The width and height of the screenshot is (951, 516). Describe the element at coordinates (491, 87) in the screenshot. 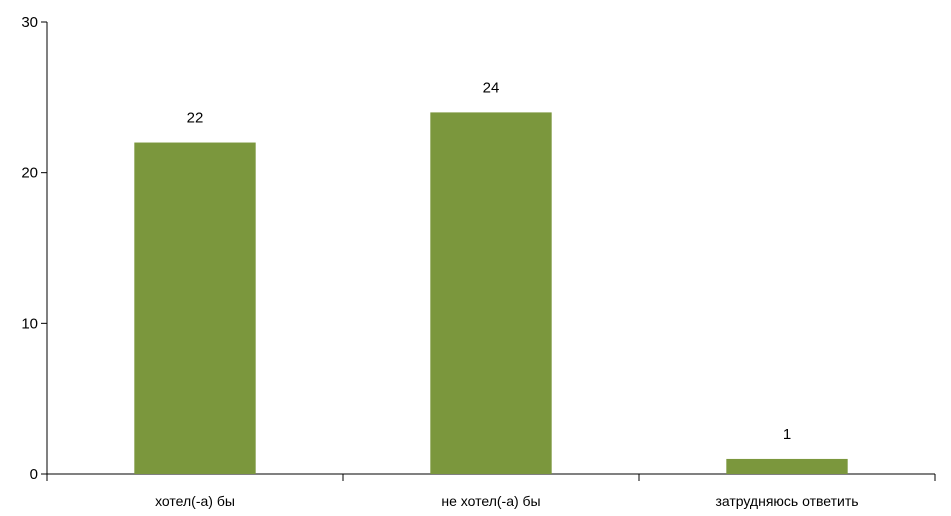

I see `data-label: 24` at that location.